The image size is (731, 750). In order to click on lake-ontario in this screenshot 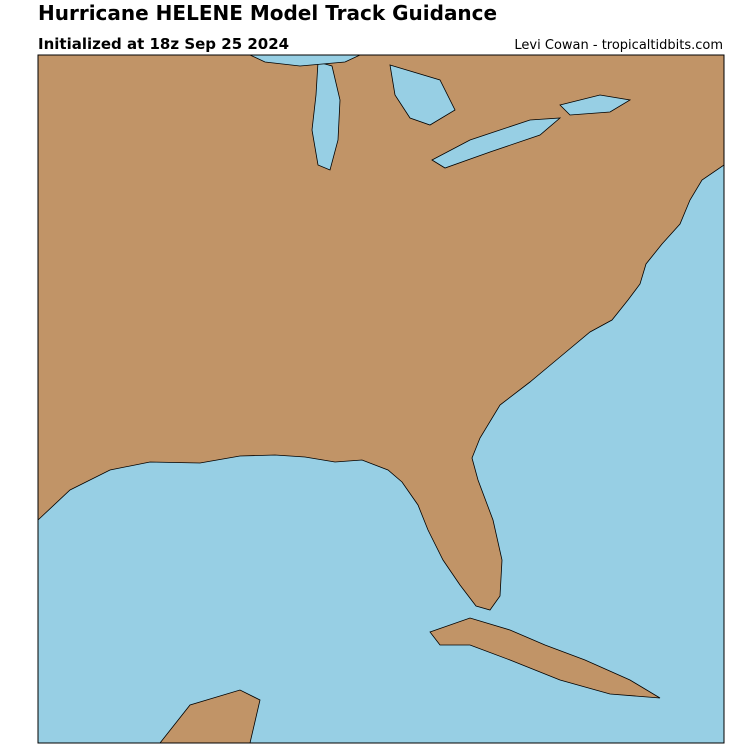, I will do `click(595, 105)`.